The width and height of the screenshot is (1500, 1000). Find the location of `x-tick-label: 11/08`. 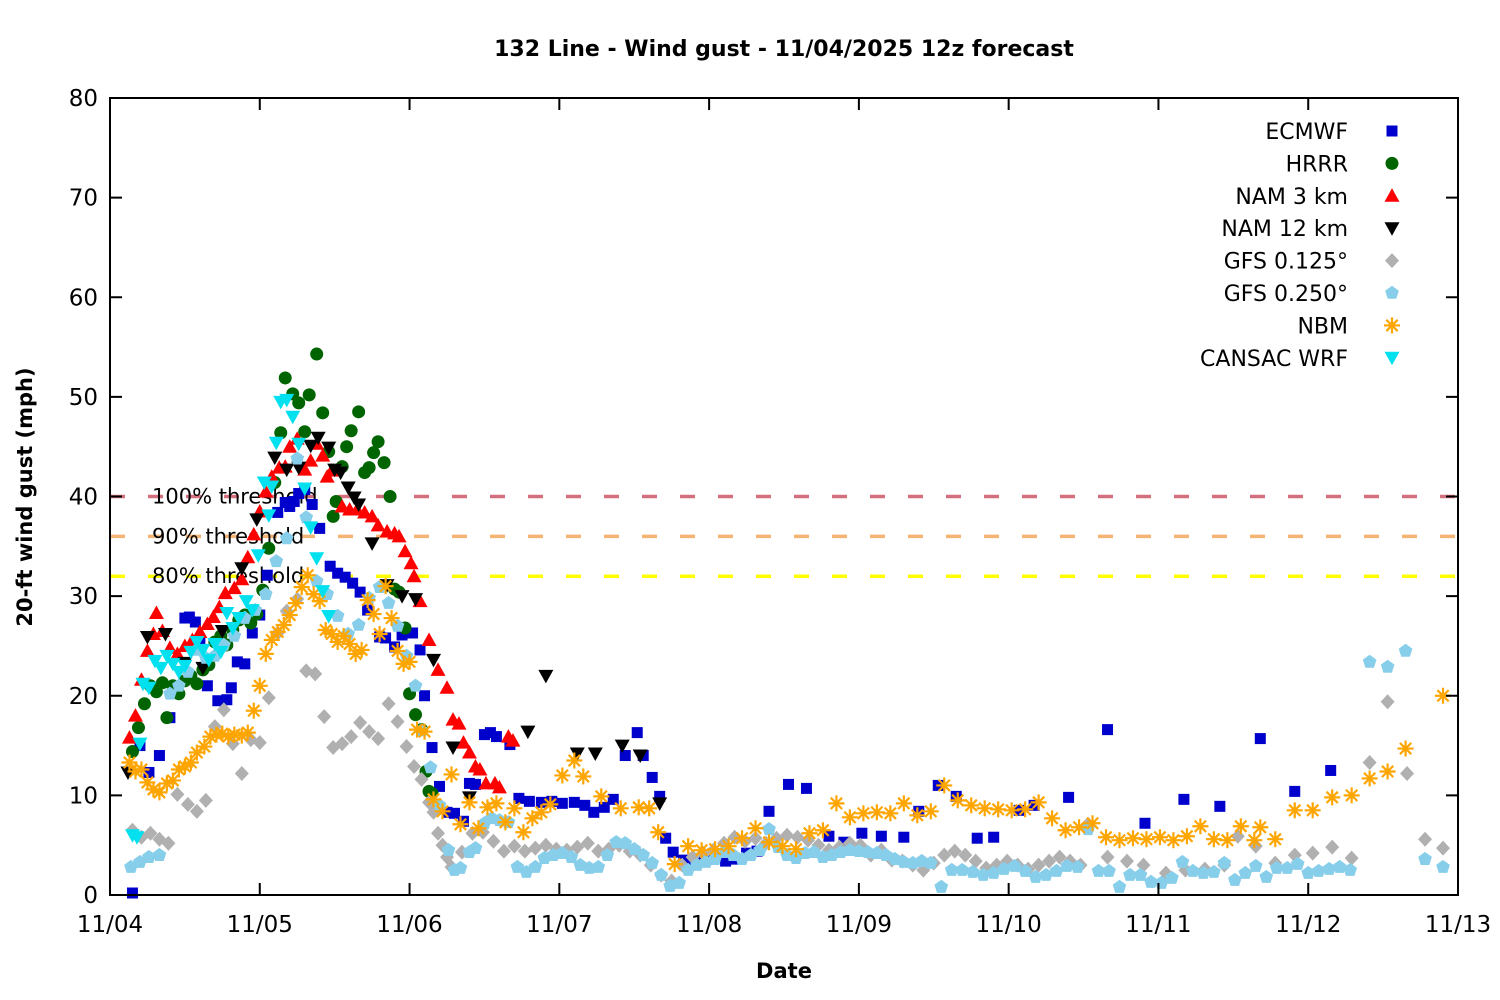

x-tick-label: 11/08 is located at coordinates (709, 925).